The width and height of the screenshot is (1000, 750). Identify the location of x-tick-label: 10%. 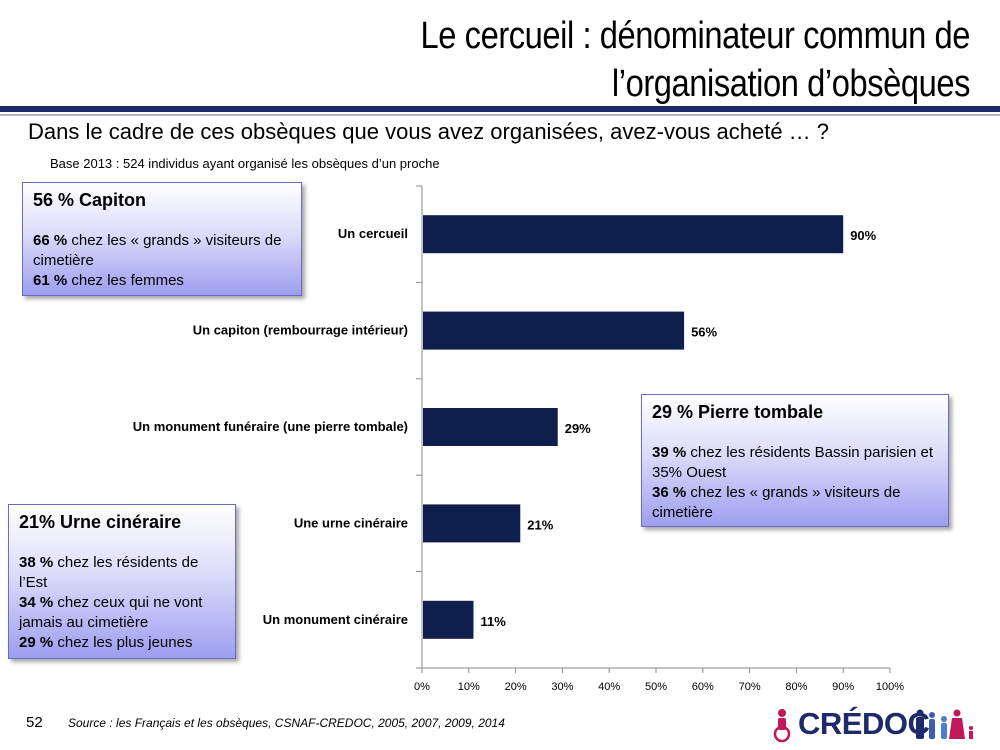
(469, 687).